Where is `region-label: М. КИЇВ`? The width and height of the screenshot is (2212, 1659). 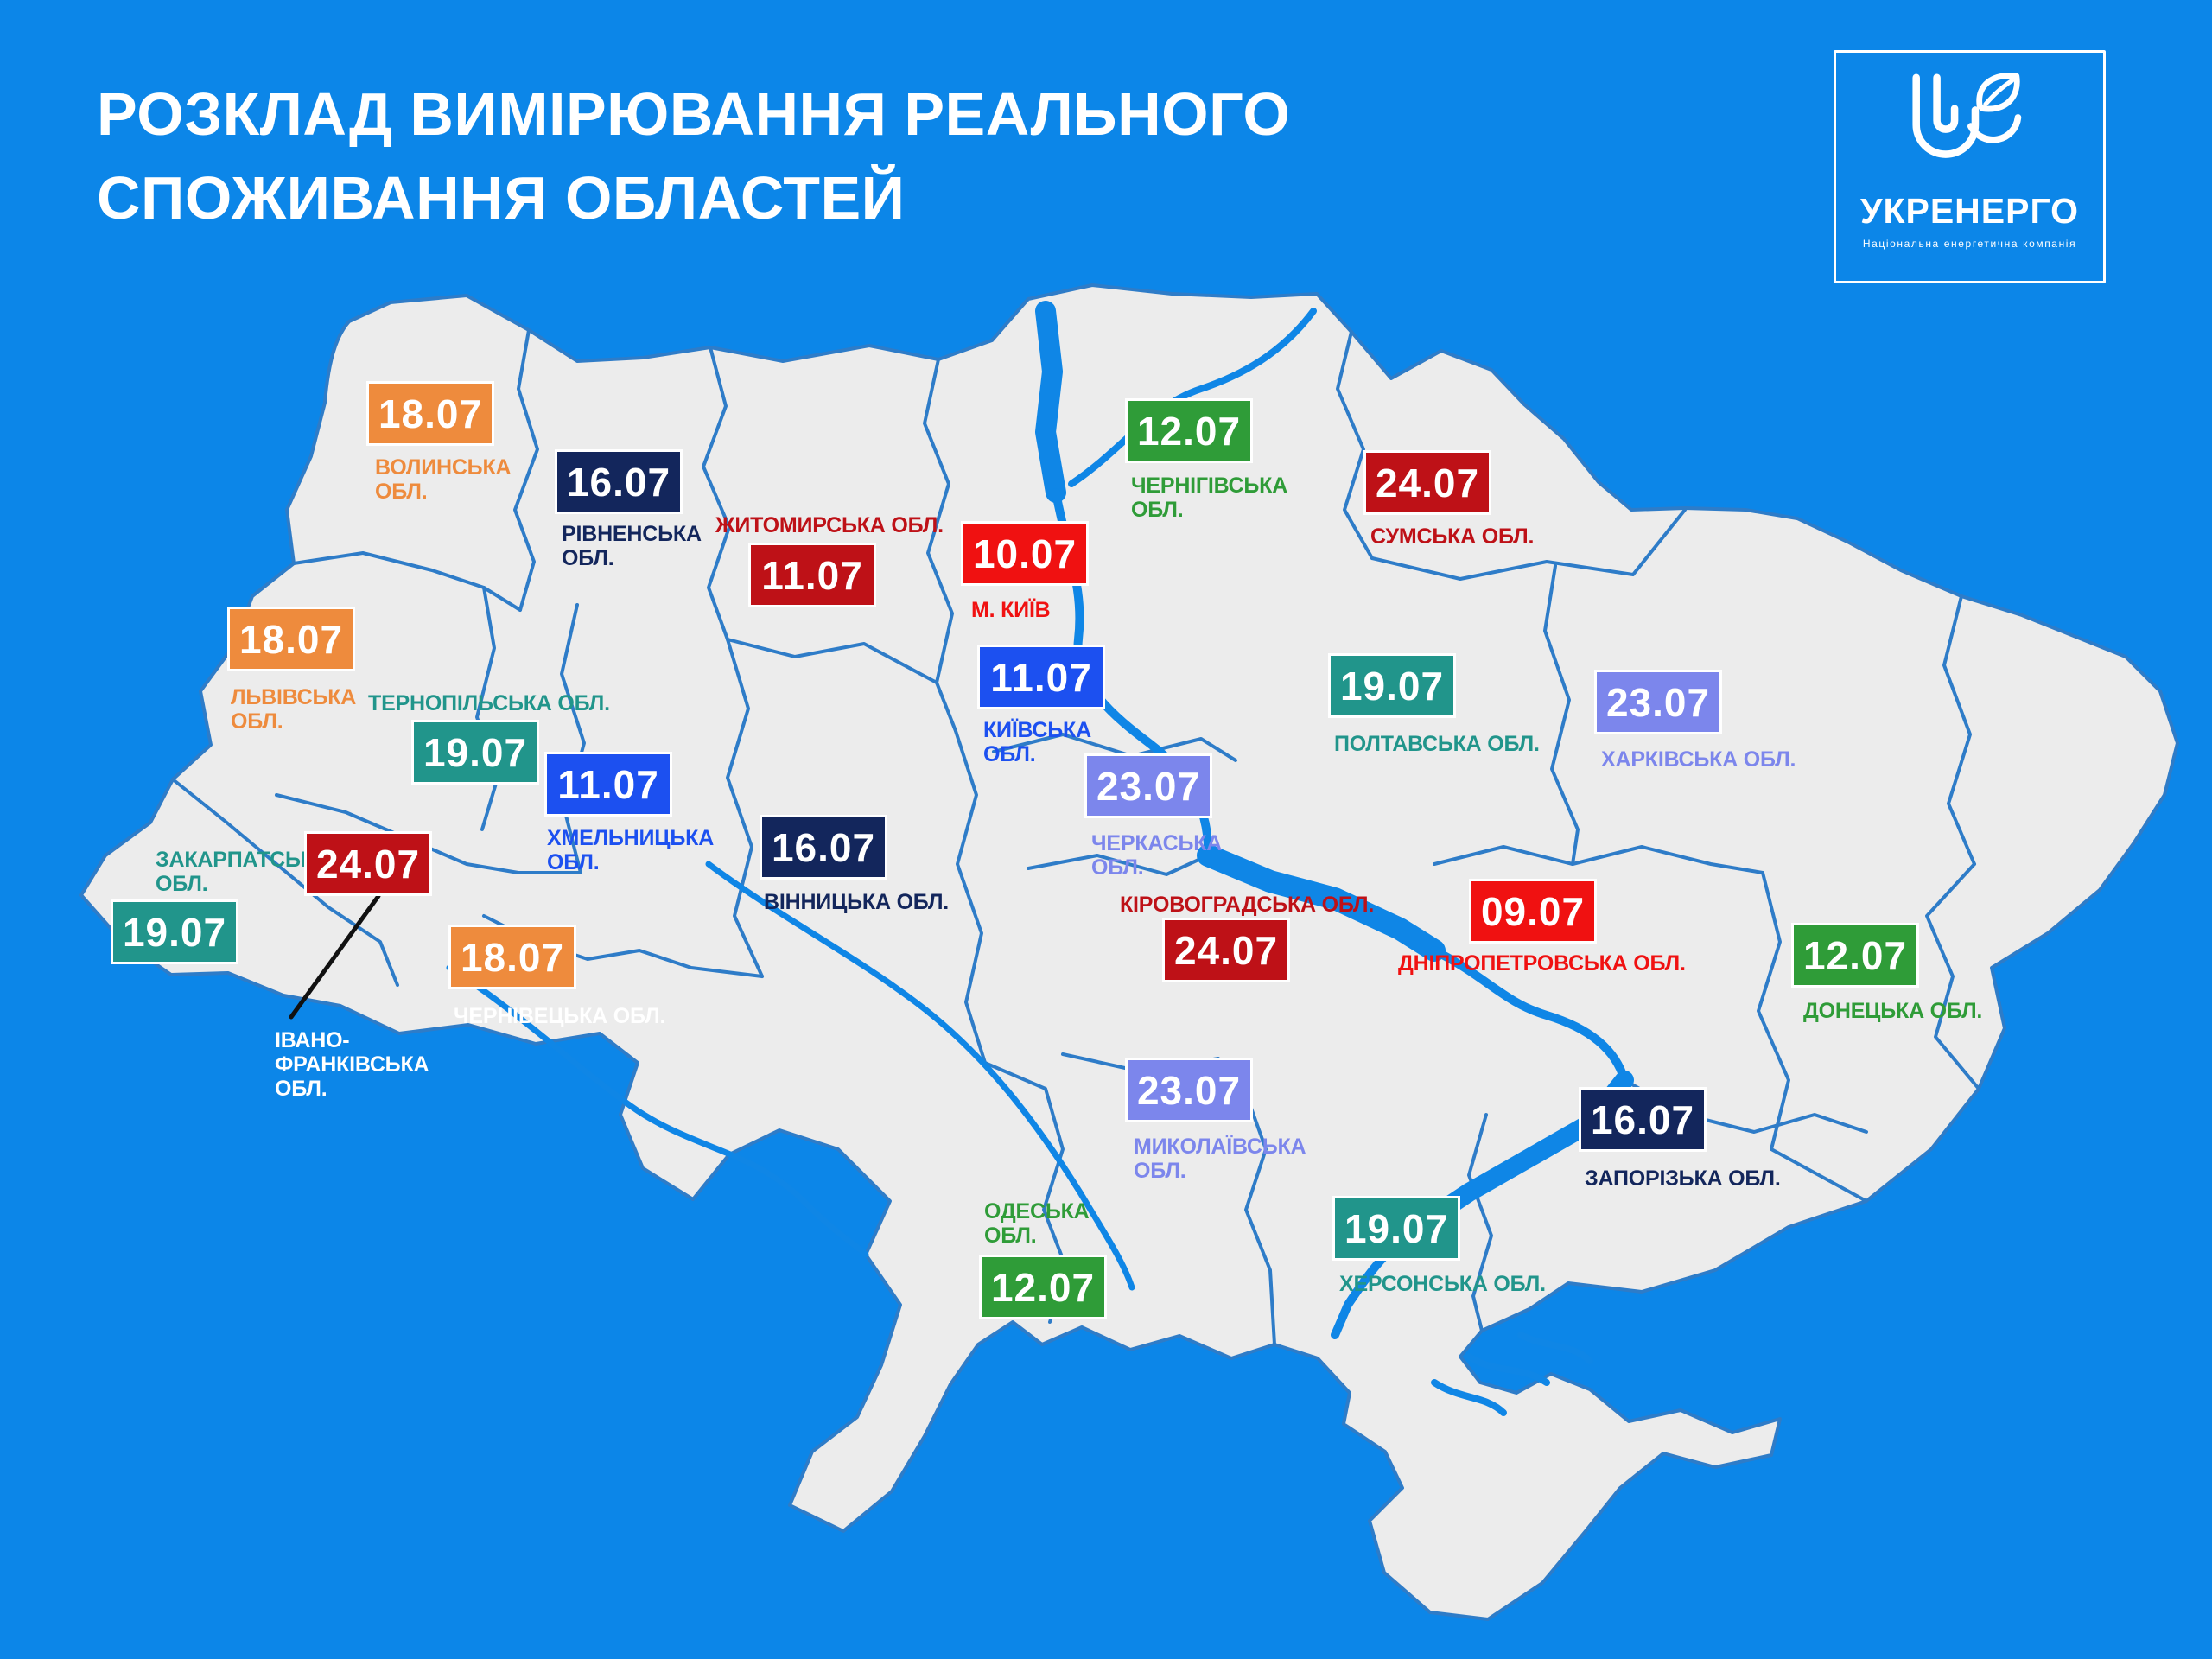
region-label: М. КИЇВ is located at coordinates (1011, 610).